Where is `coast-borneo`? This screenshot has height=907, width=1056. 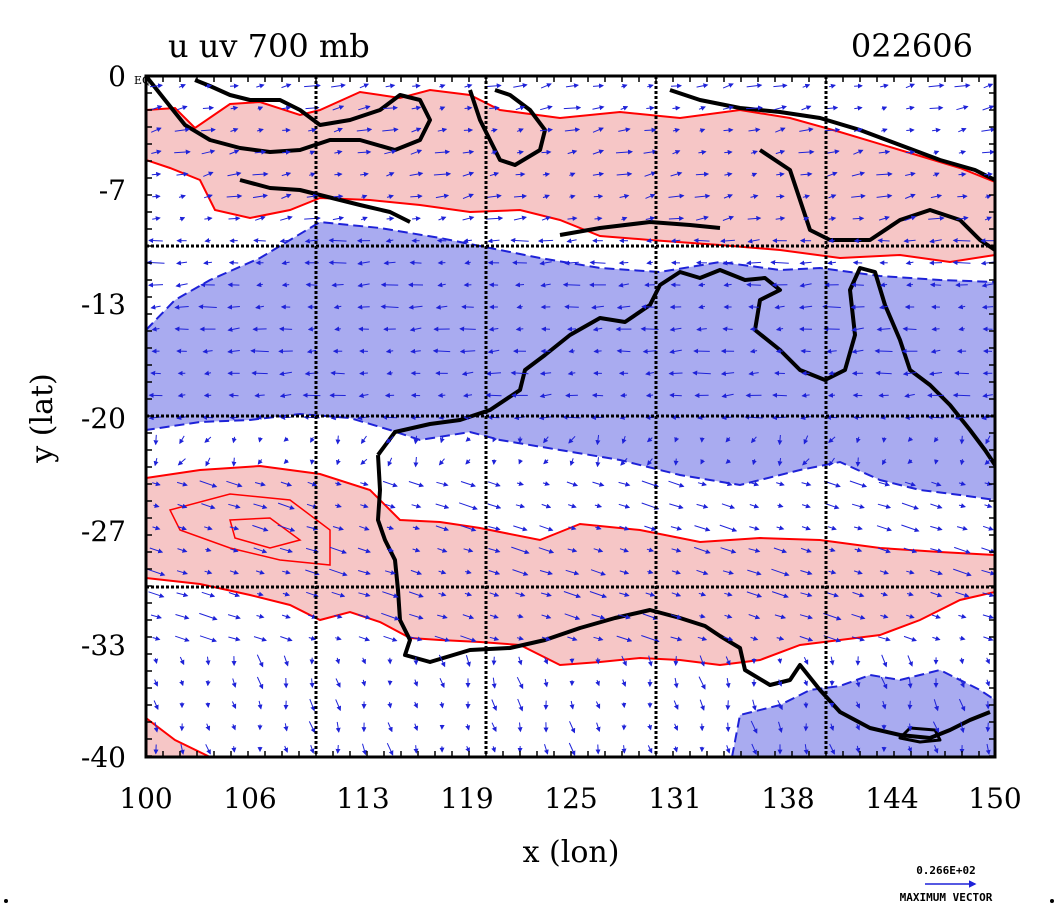 coast-borneo is located at coordinates (507, 127).